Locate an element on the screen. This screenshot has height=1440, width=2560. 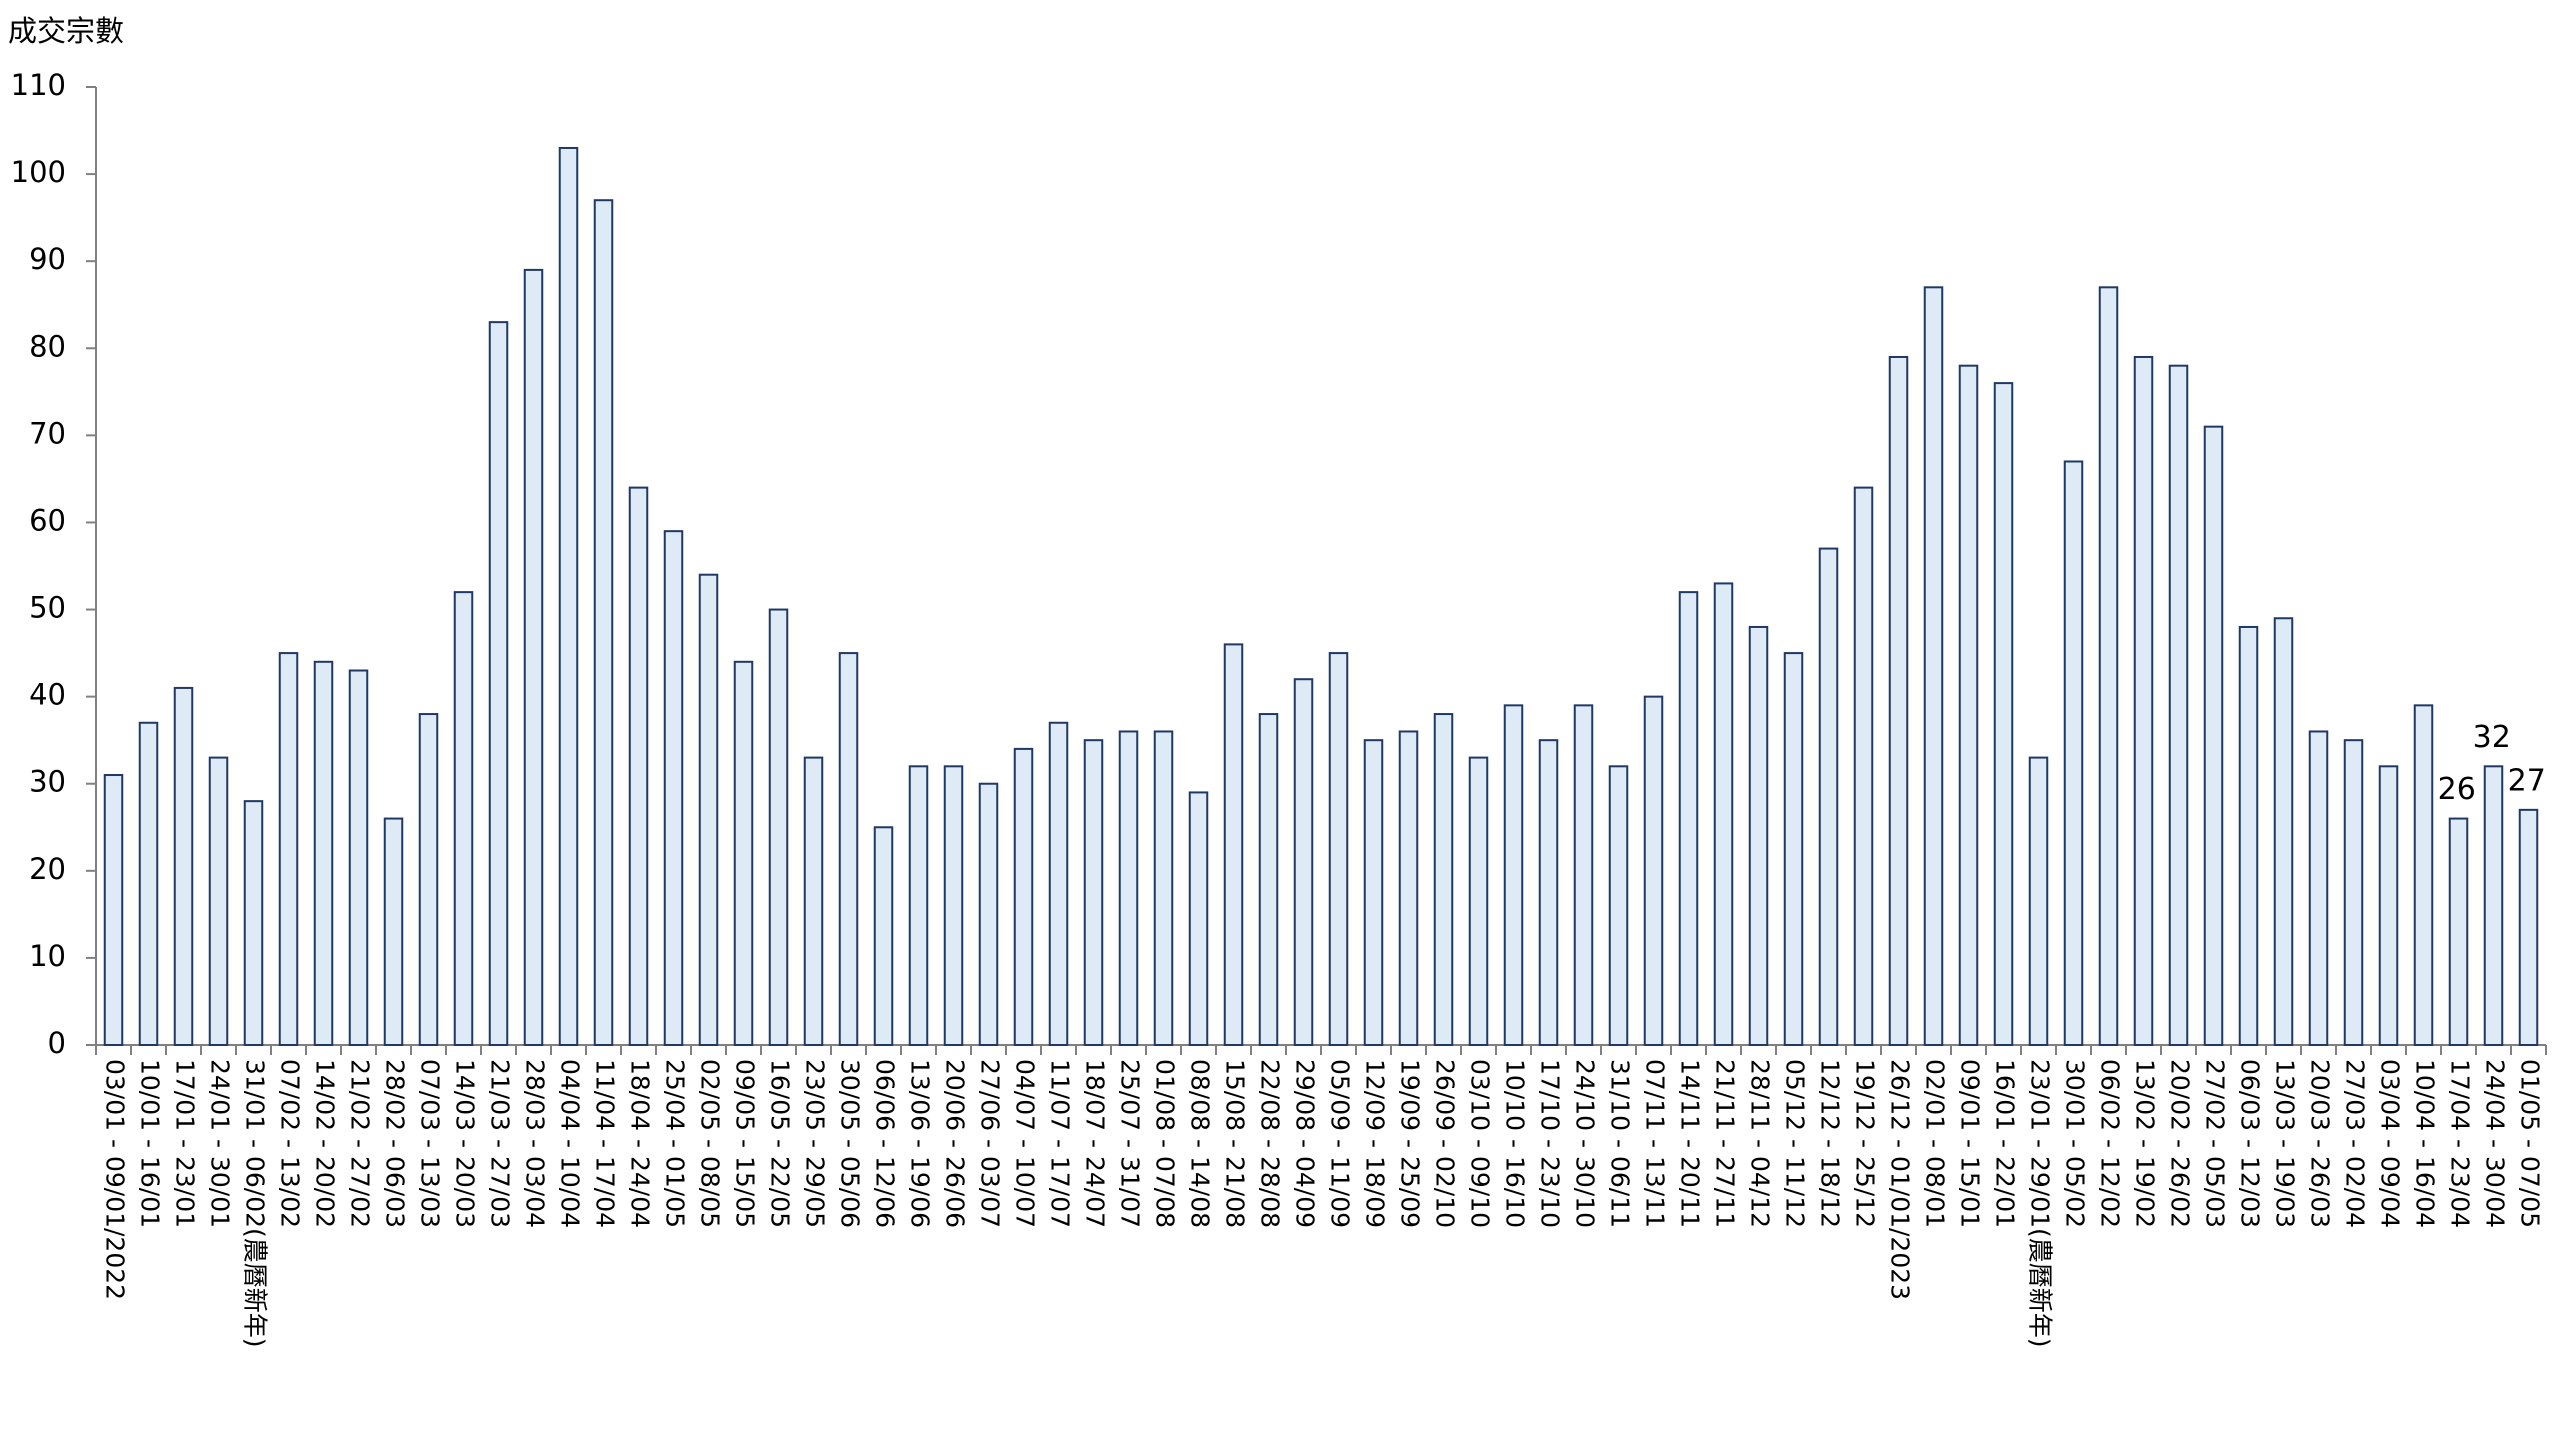
x-tick-label: 17/01 - 23/01 is located at coordinates (185, 1143).